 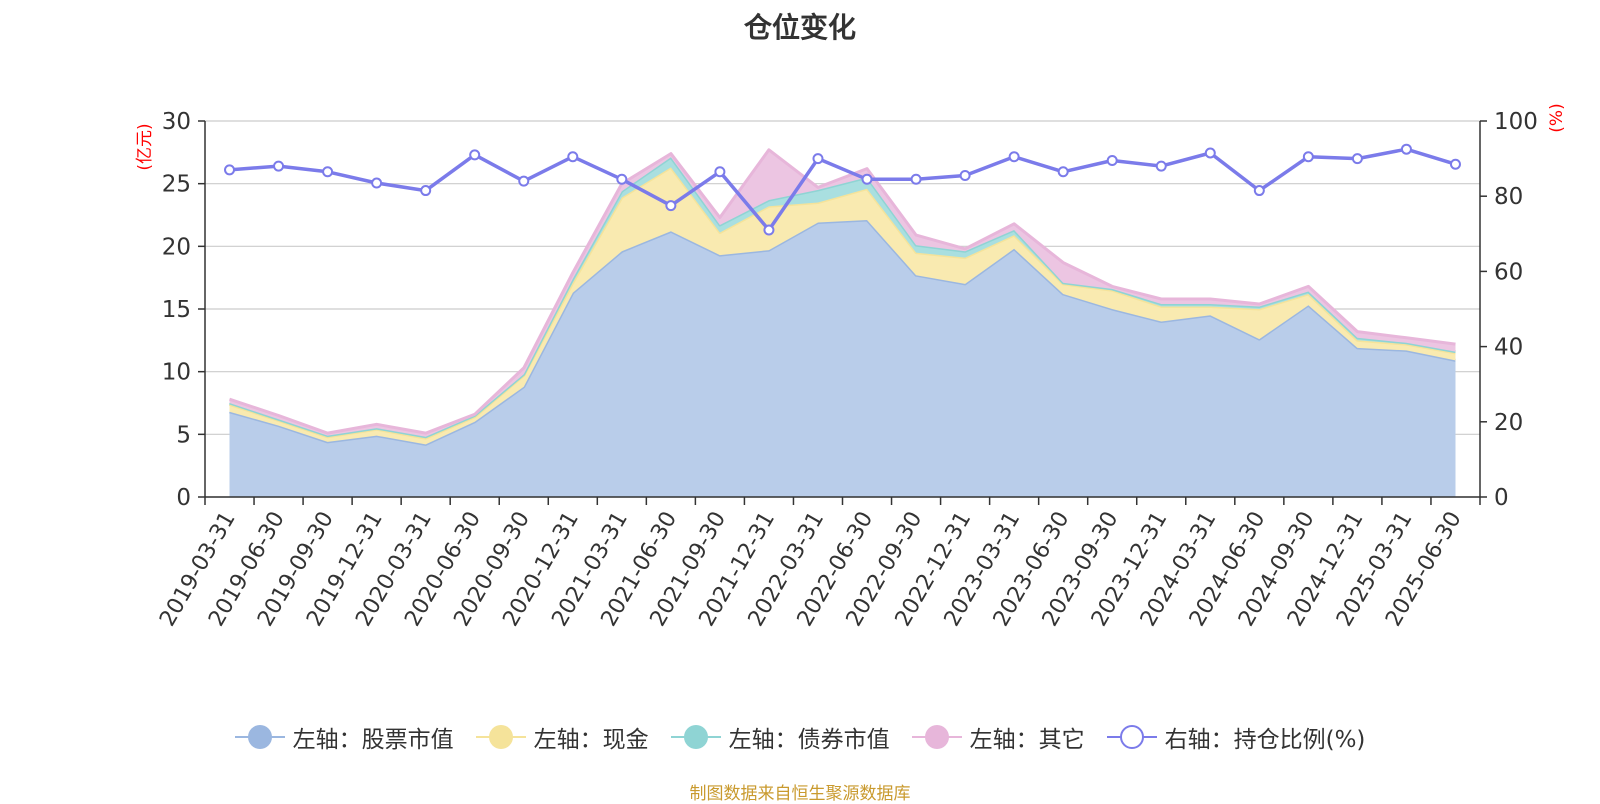 I want to click on legend-item-4: 左轴：其它, so click(x=998, y=737).